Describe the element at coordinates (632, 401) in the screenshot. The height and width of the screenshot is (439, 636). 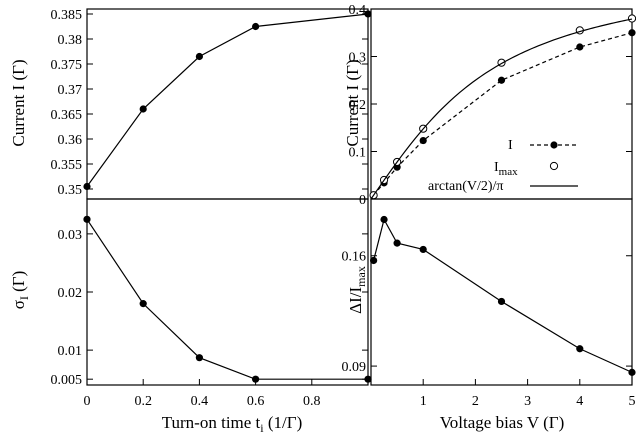
I see `x-tick-label: 5` at that location.